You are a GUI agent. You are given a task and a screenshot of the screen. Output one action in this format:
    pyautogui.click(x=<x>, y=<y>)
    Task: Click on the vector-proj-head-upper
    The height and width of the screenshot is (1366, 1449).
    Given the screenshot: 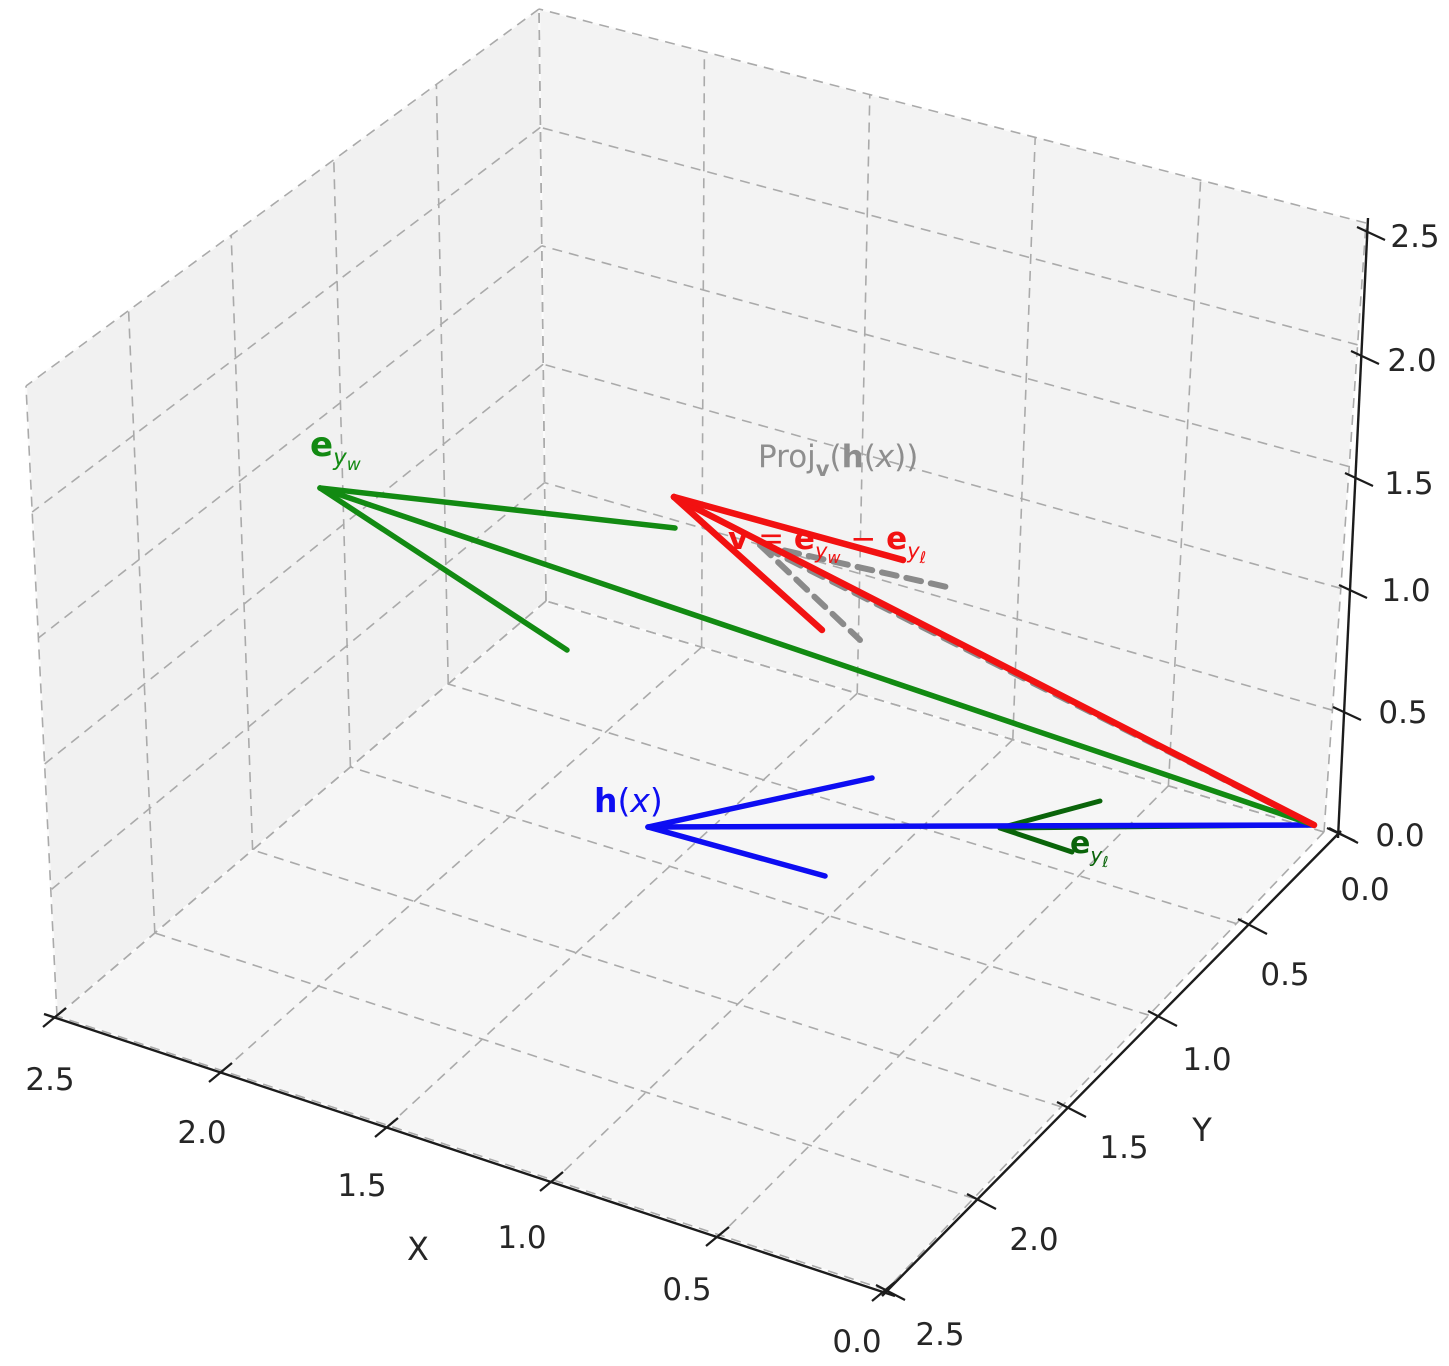 What is the action you would take?
    pyautogui.click(x=853, y=566)
    